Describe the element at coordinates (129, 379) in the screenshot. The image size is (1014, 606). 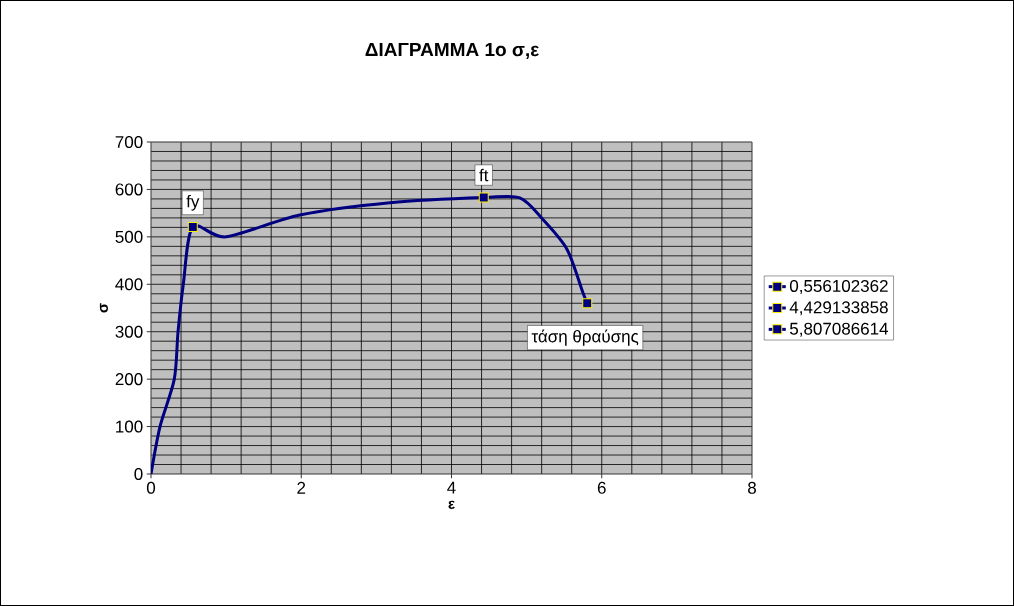
I see `y-tick-label: 200` at that location.